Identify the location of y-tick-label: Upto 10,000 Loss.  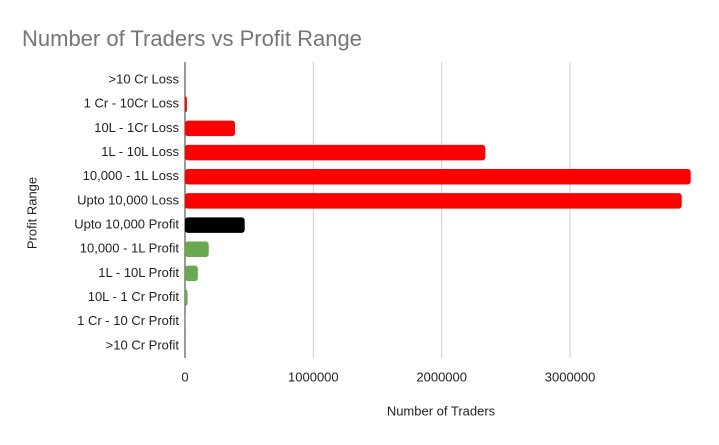
(128, 199).